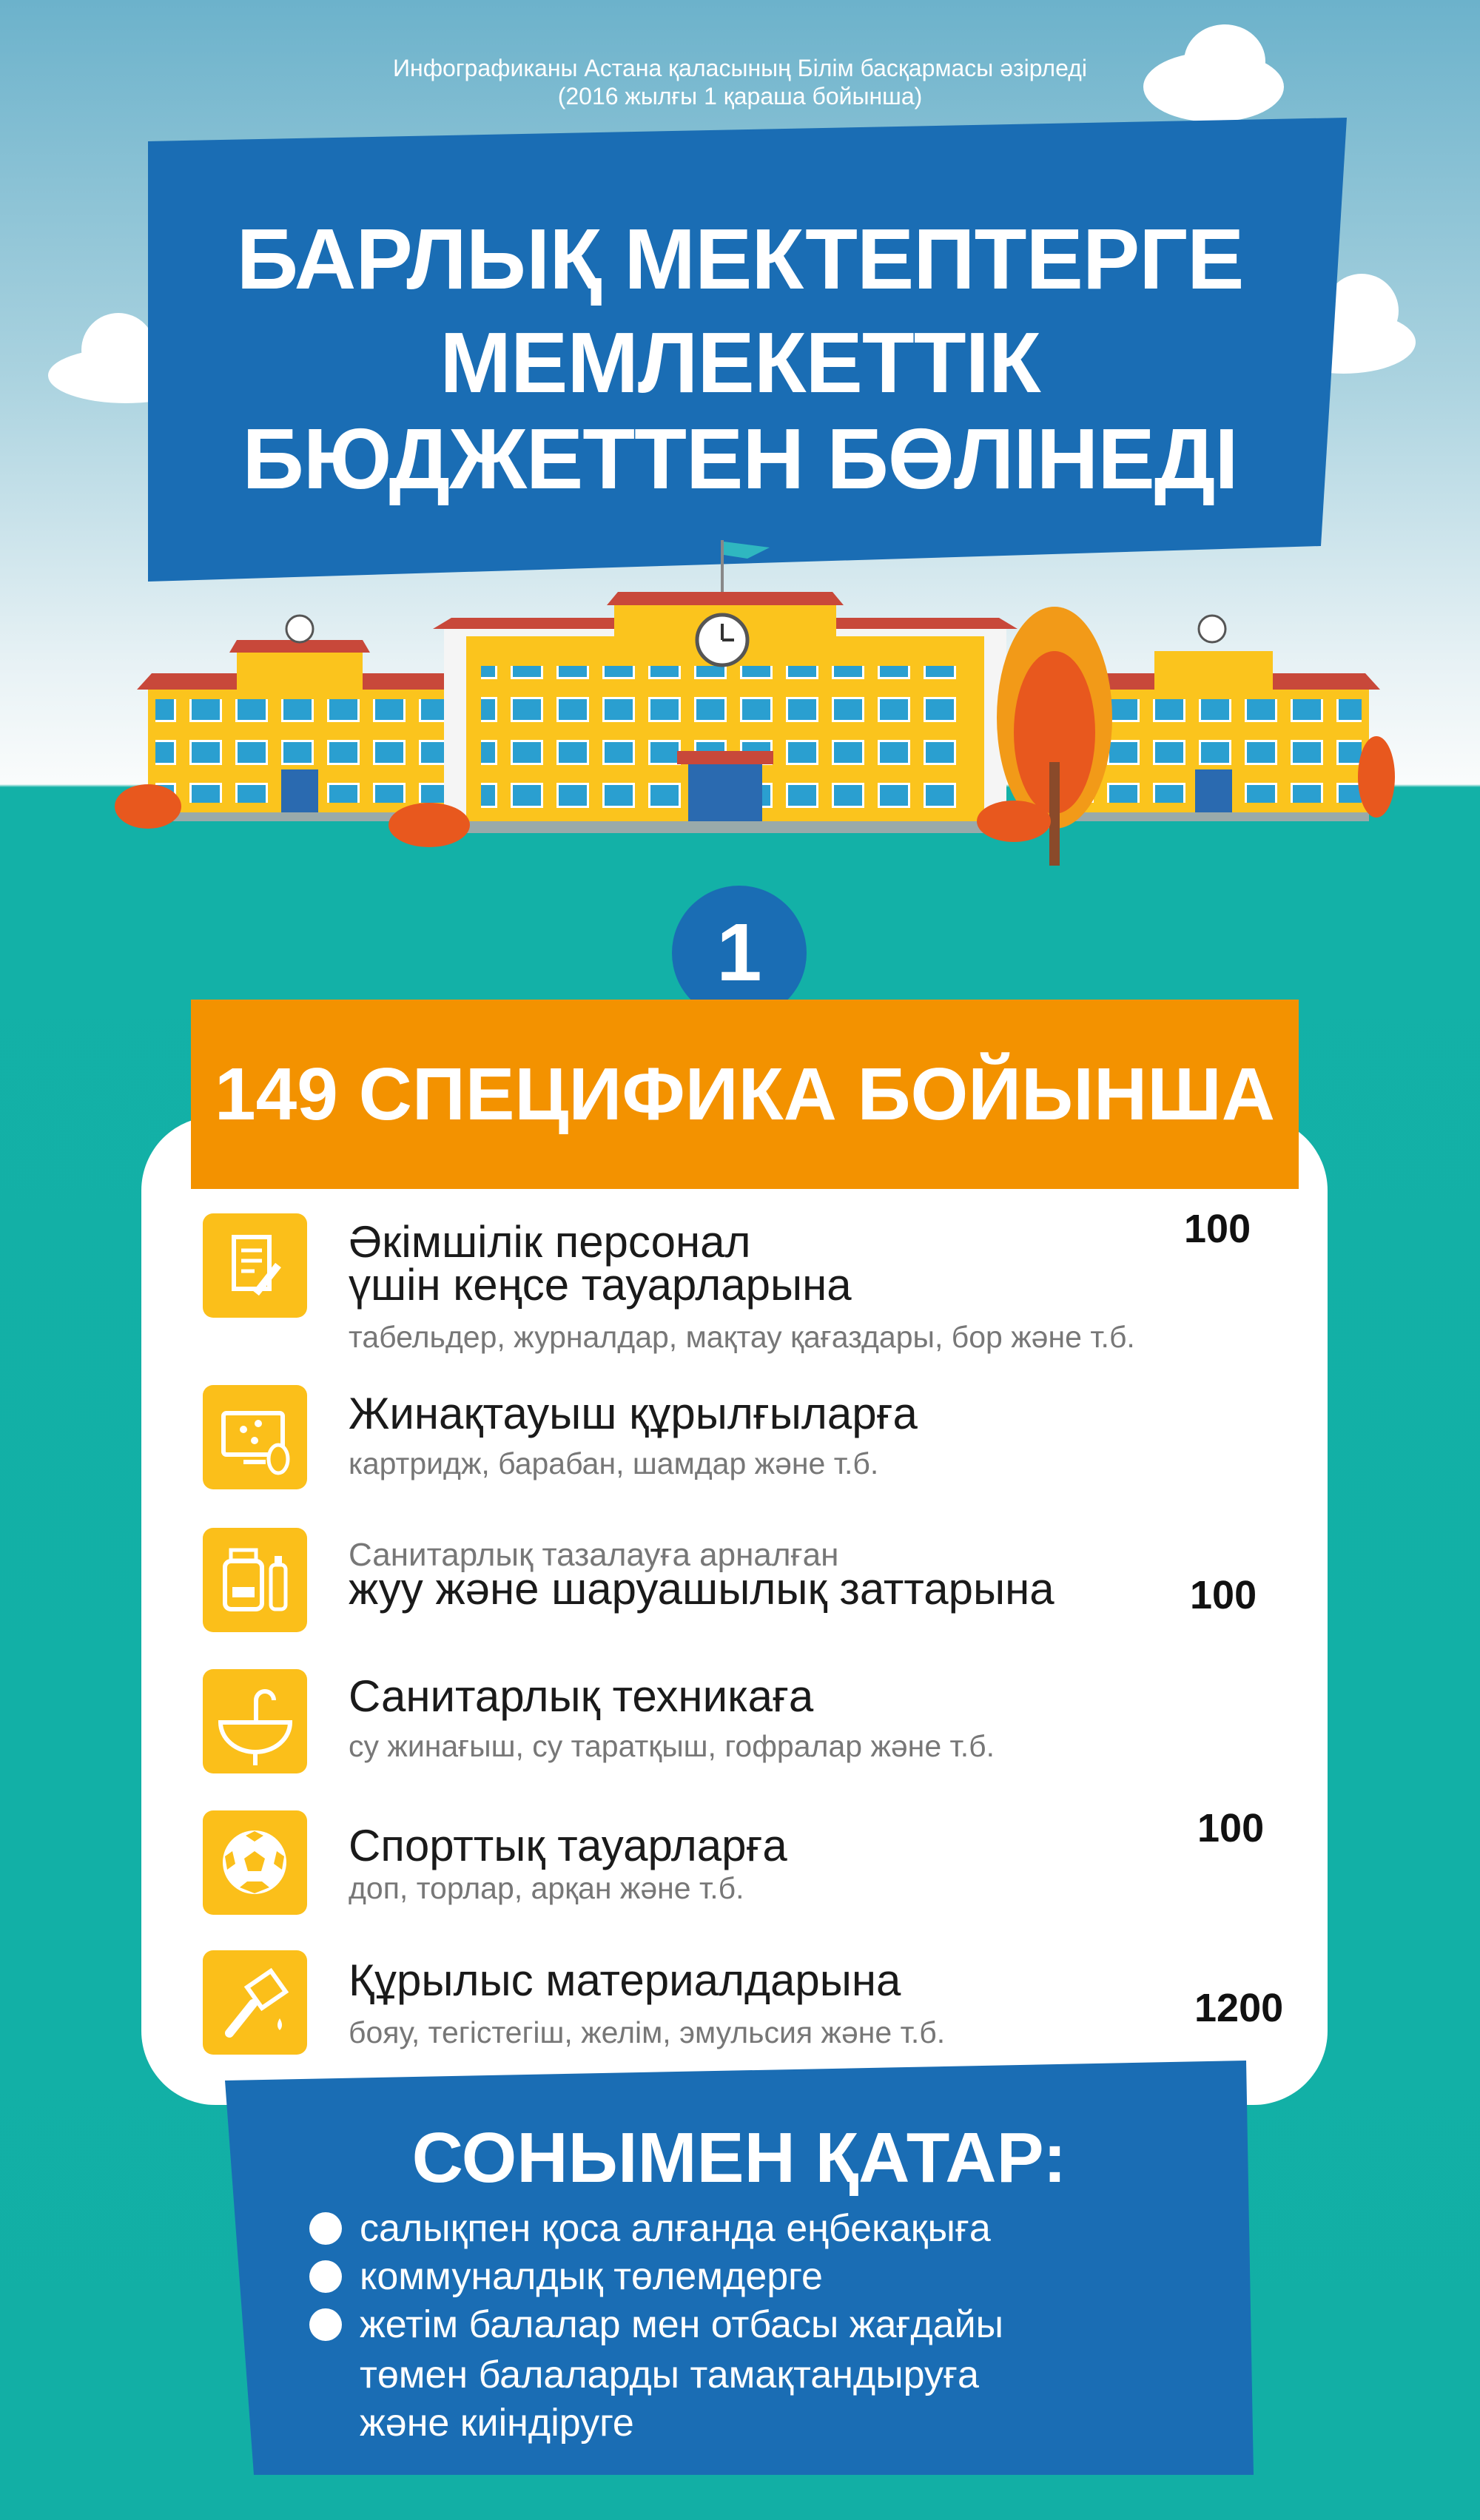 The height and width of the screenshot is (2520, 1480). Describe the element at coordinates (739, 953) in the screenshot. I see `section-number-badge: 1` at that location.